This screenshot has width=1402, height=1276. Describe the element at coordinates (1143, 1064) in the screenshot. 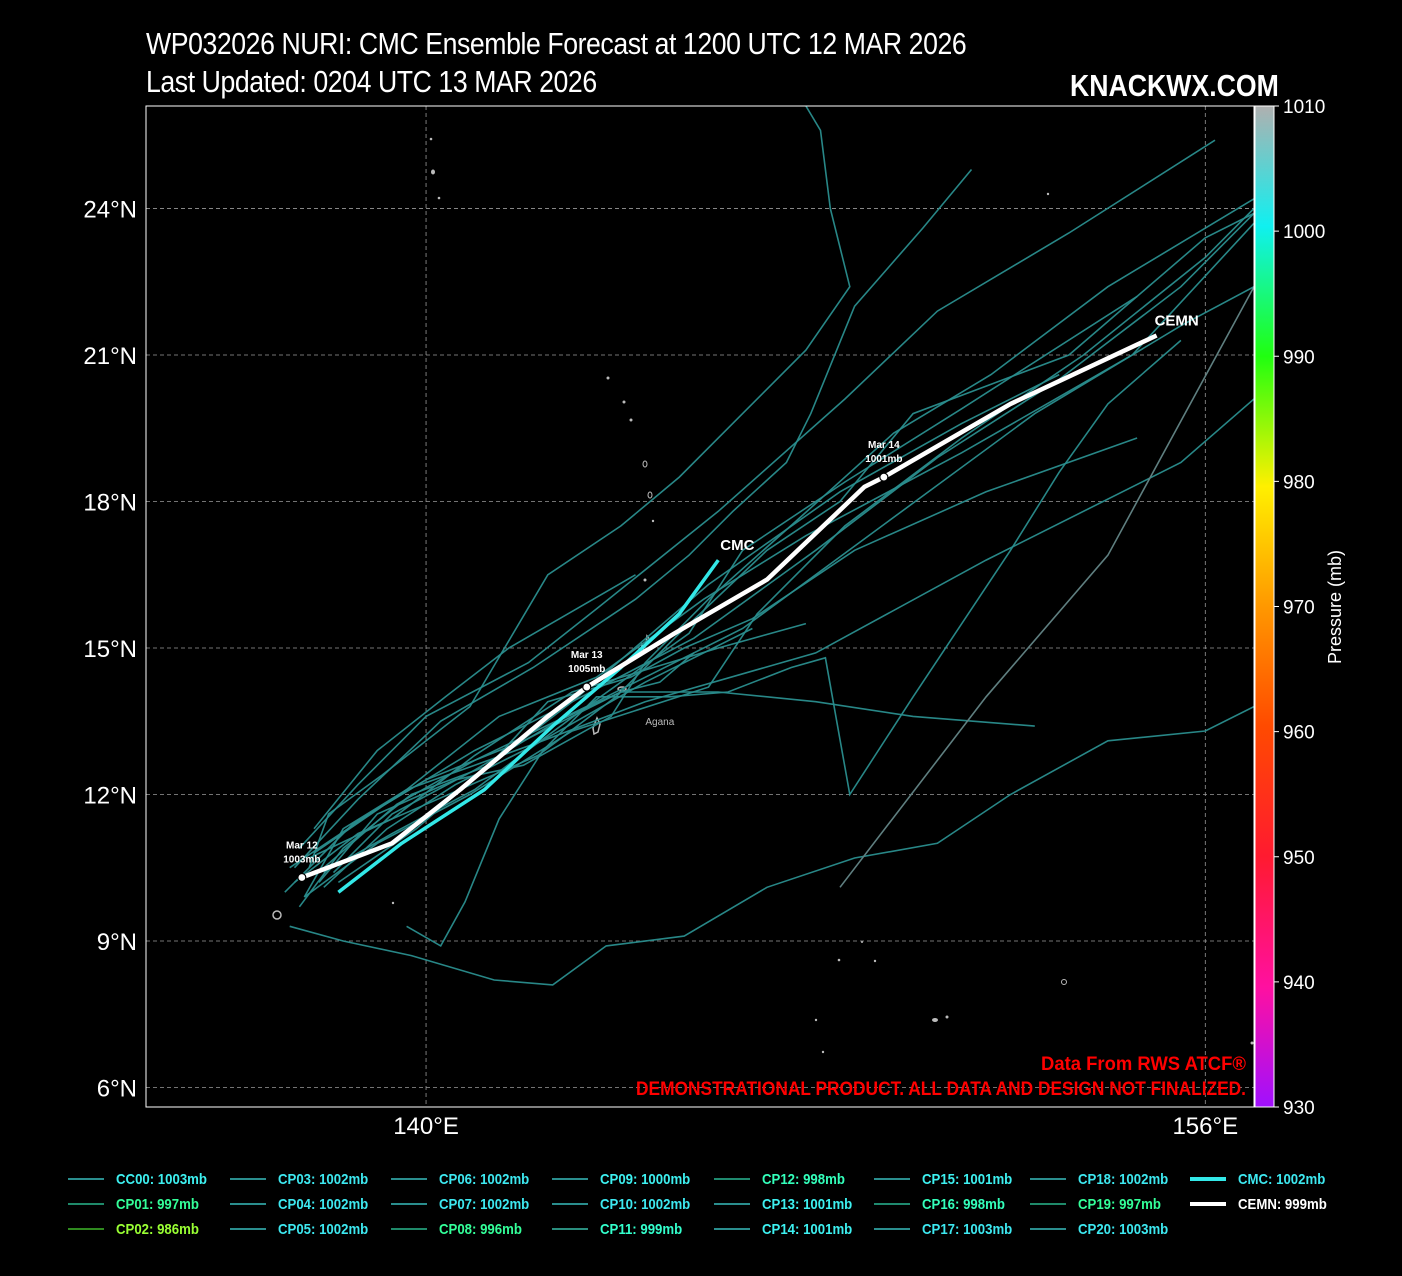

I see `data-source-notice: Data From RWS ATCF®` at that location.